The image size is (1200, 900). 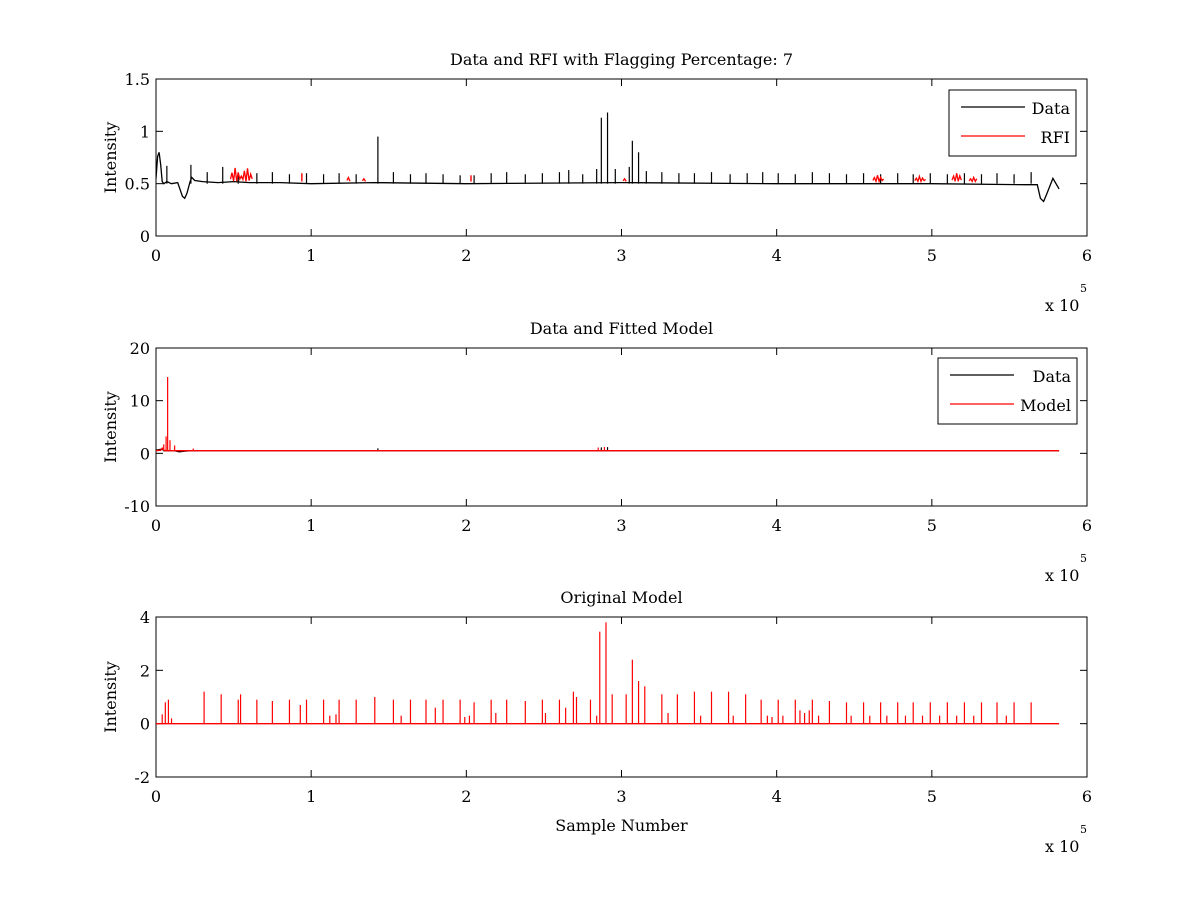 What do you see at coordinates (142, 777) in the screenshot?
I see `y-tick-label: -2` at bounding box center [142, 777].